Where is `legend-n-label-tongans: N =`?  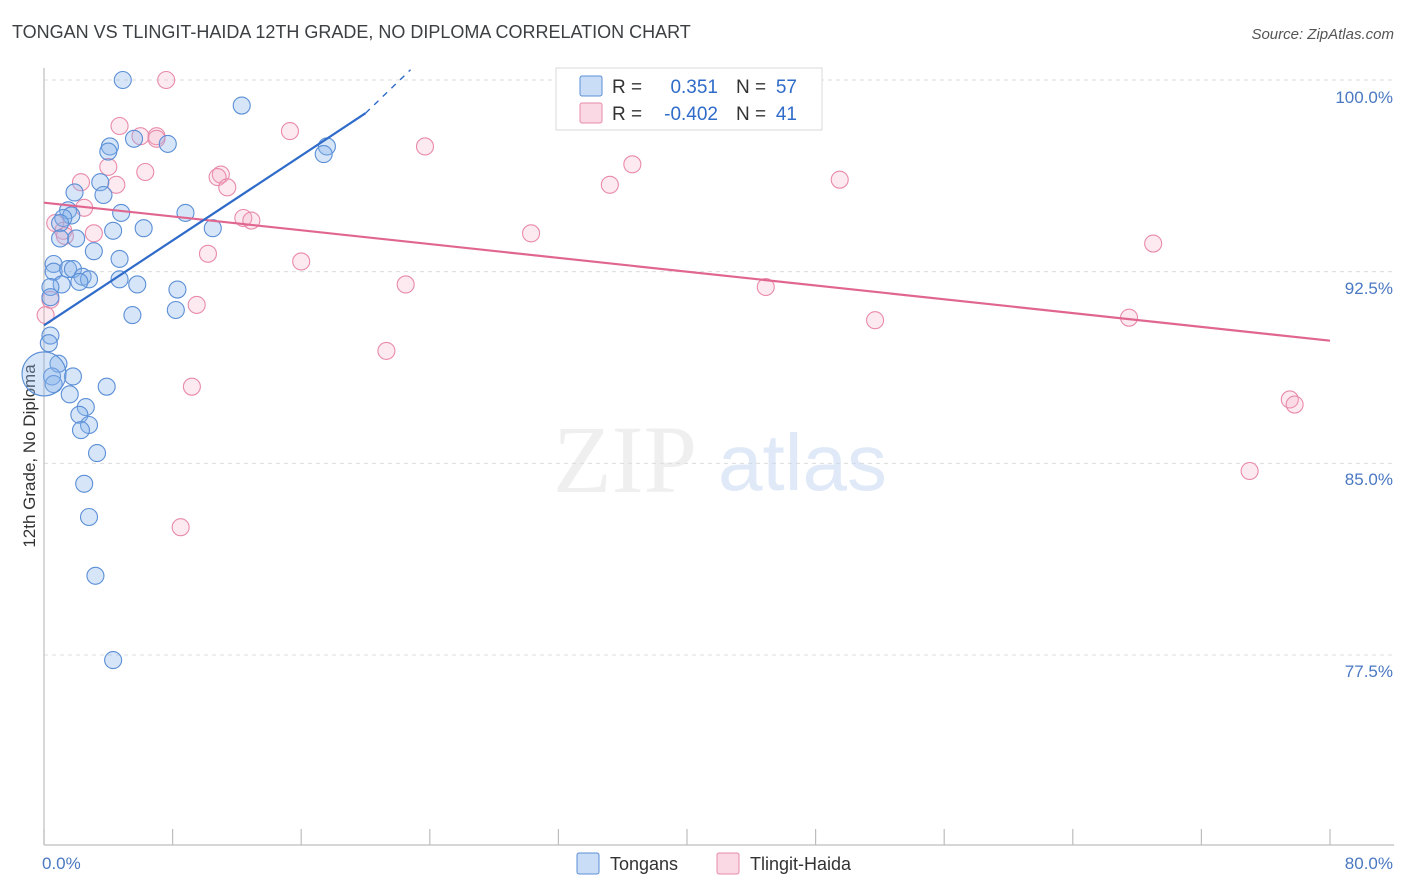
legend-n-label-tongans: N = is located at coordinates (751, 87).